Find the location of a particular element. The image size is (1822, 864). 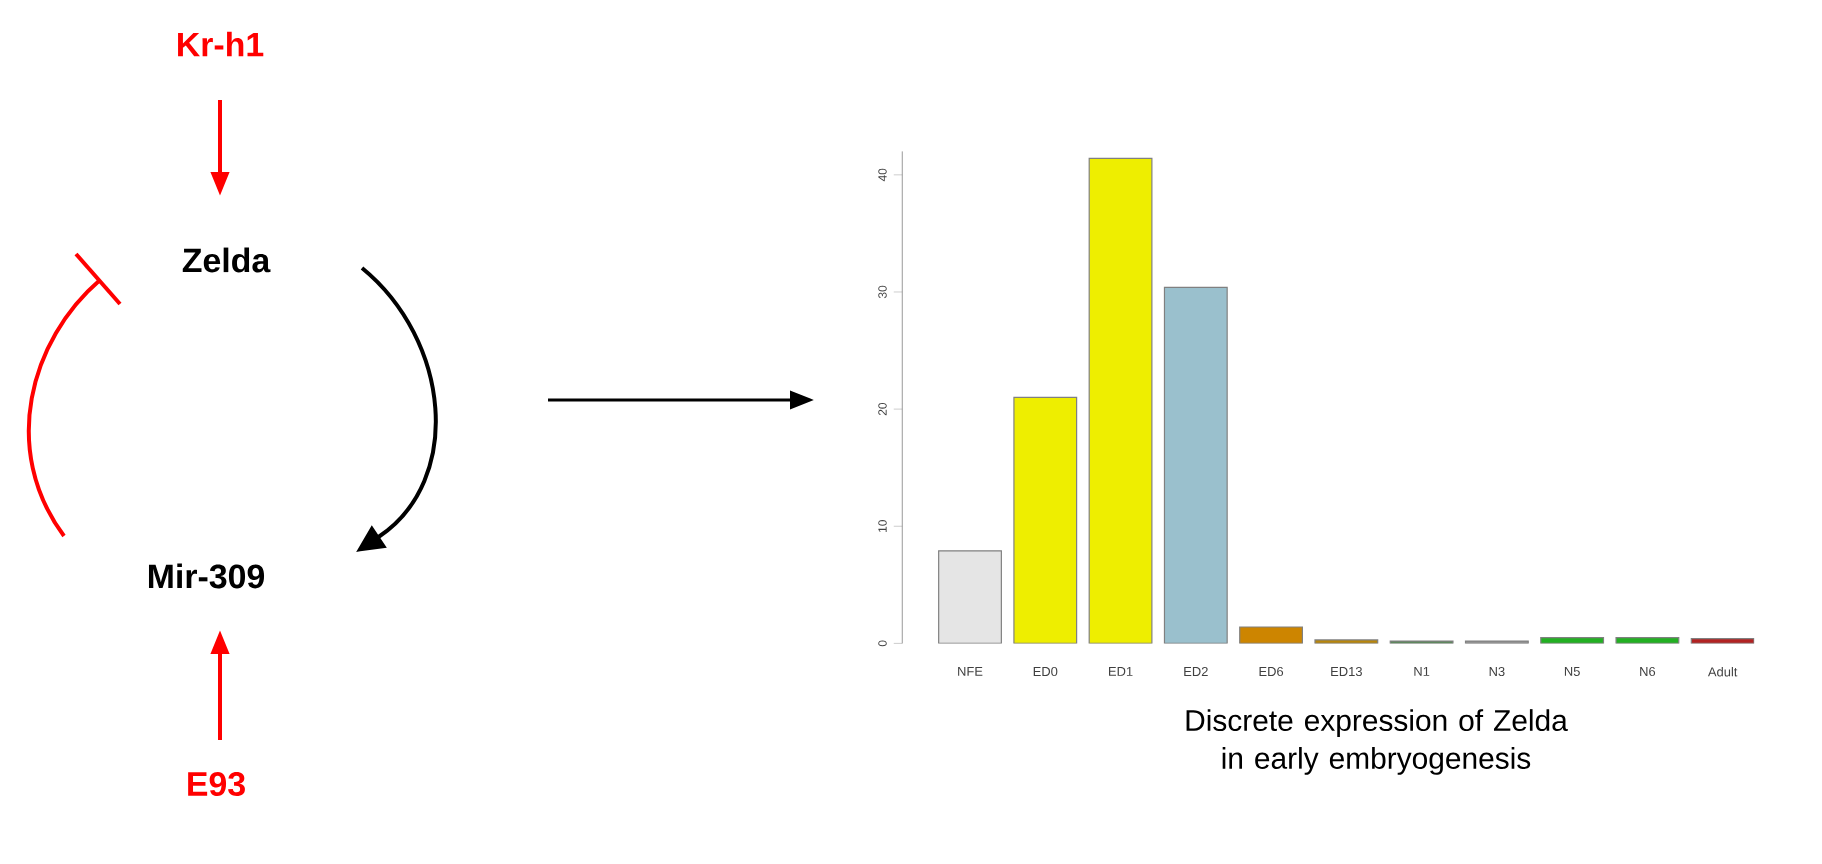

text: Mir-309 is located at coordinates (206, 576).